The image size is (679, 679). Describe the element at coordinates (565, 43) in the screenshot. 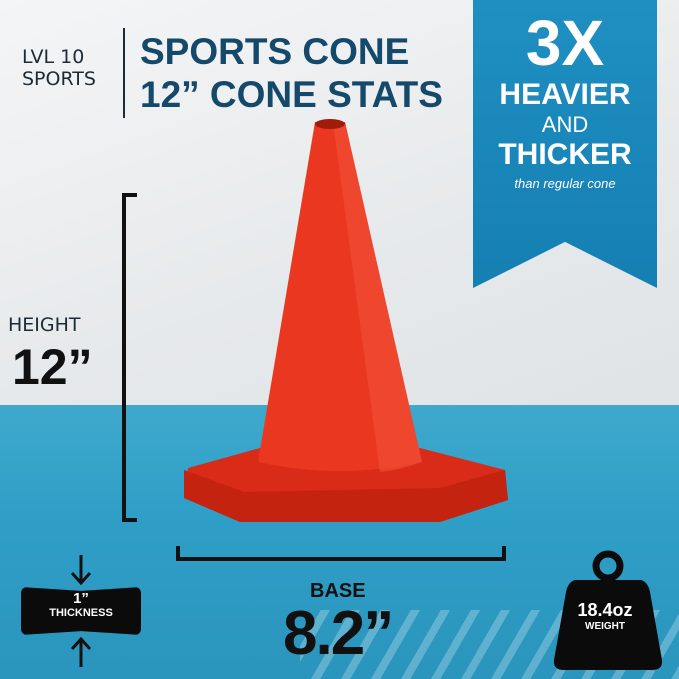

I see `banner-big: 3X` at that location.